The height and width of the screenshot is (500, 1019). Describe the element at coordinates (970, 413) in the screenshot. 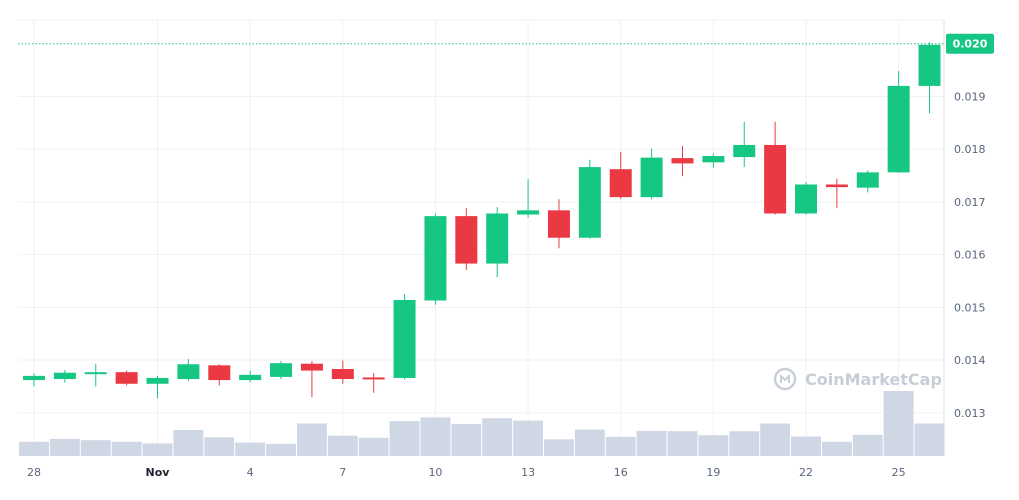

I see `y-tick-label: 0.013` at that location.